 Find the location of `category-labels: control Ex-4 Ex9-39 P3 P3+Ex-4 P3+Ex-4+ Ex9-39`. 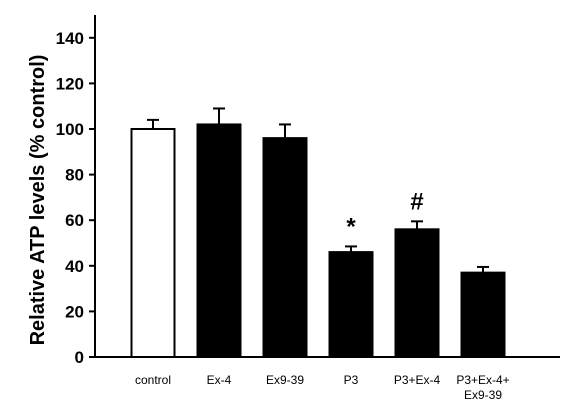

category-labels: control Ex-4 Ex9-39 P3 P3+Ex-4 P3+Ex-4+ Ex9-39 is located at coordinates (322, 387).